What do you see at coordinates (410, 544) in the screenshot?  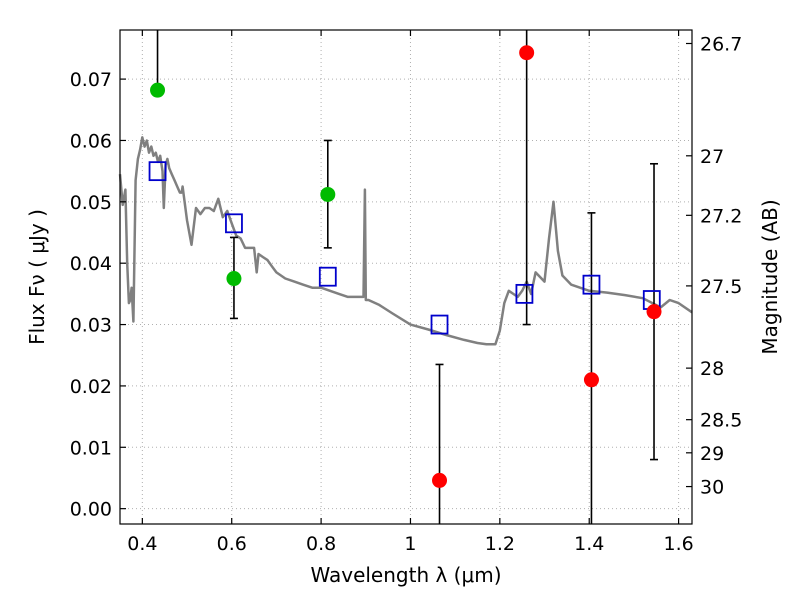 I see `x-tick-label: 1` at bounding box center [410, 544].